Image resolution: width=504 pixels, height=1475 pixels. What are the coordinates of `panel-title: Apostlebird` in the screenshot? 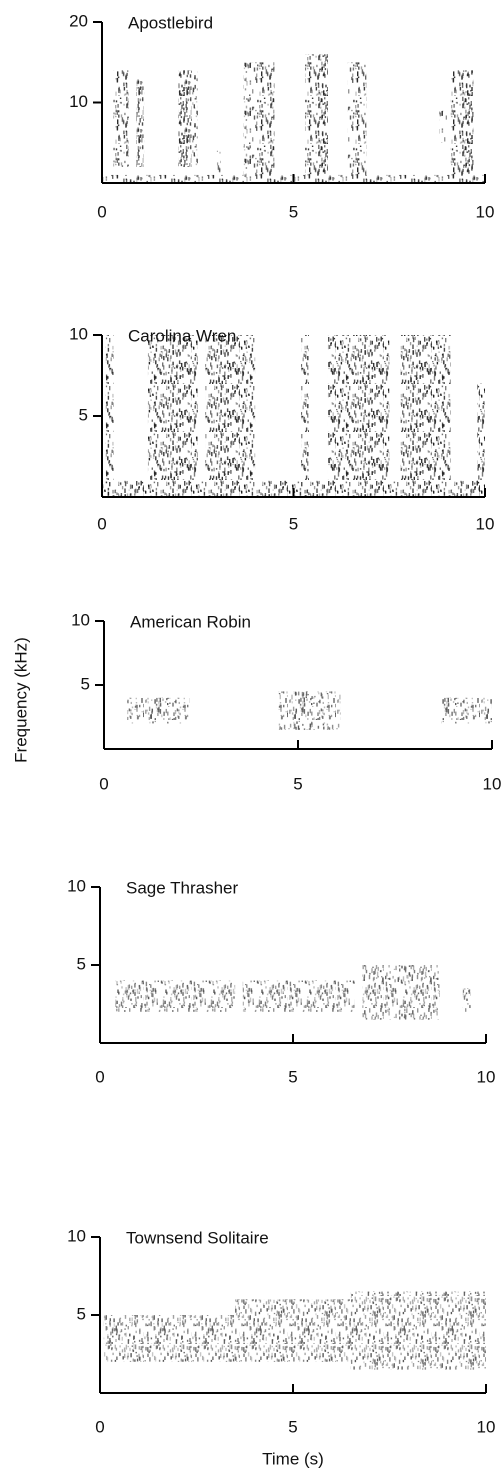 It's located at (170, 22).